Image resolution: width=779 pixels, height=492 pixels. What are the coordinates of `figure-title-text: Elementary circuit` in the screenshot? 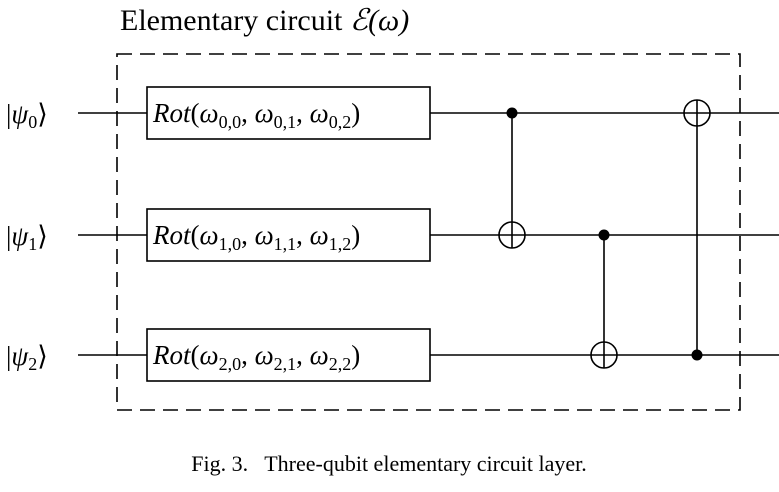 It's located at (235, 20).